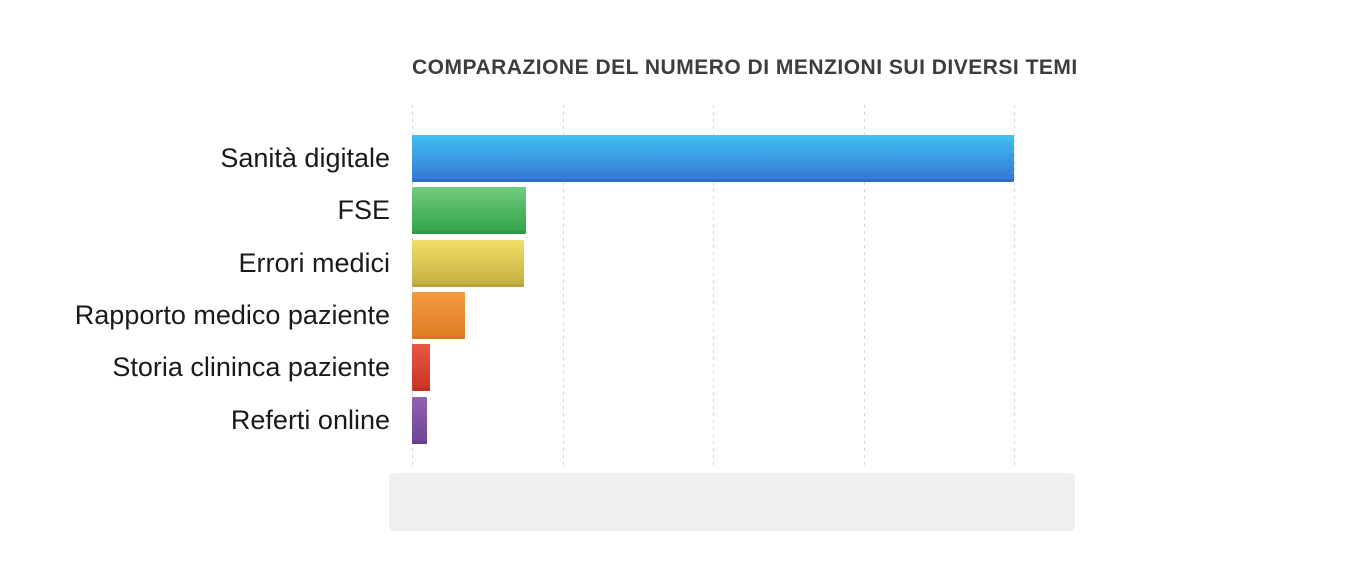 This screenshot has width=1350, height=588. I want to click on footer-placeholder-box, so click(732, 502).